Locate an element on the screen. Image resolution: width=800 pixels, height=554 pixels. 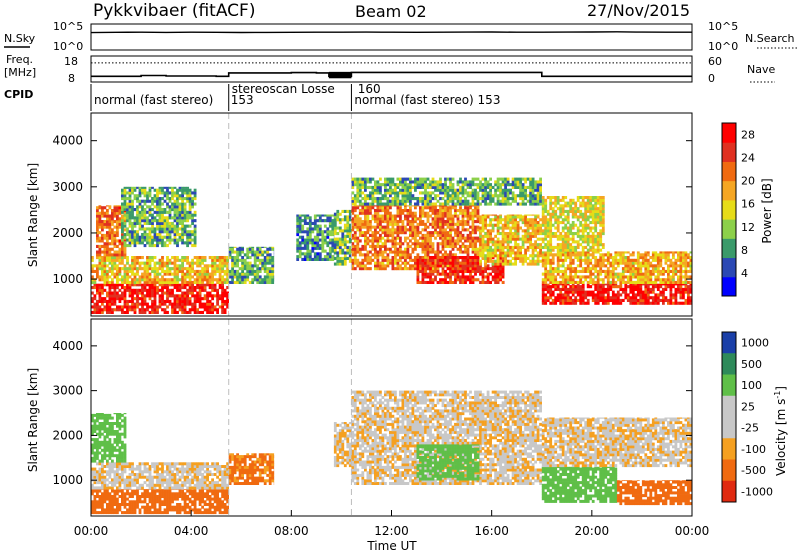
beam-title: Beam 02 is located at coordinates (391, 11).